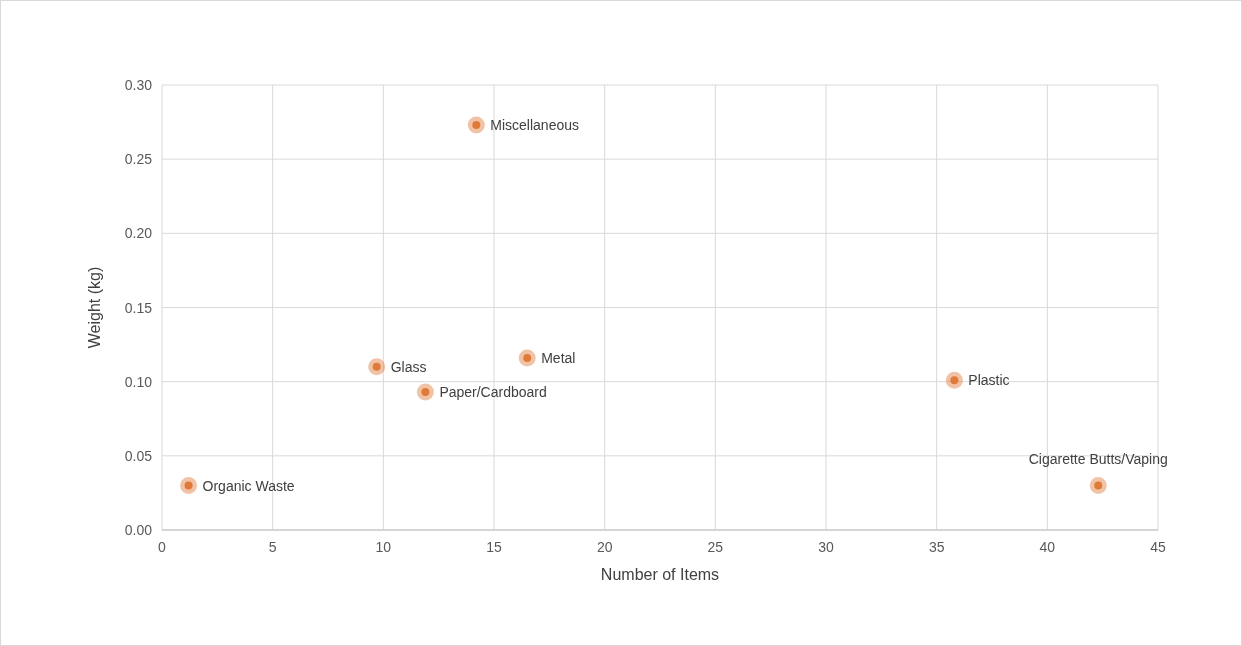  What do you see at coordinates (989, 380) in the screenshot?
I see `annotation: Plastic` at bounding box center [989, 380].